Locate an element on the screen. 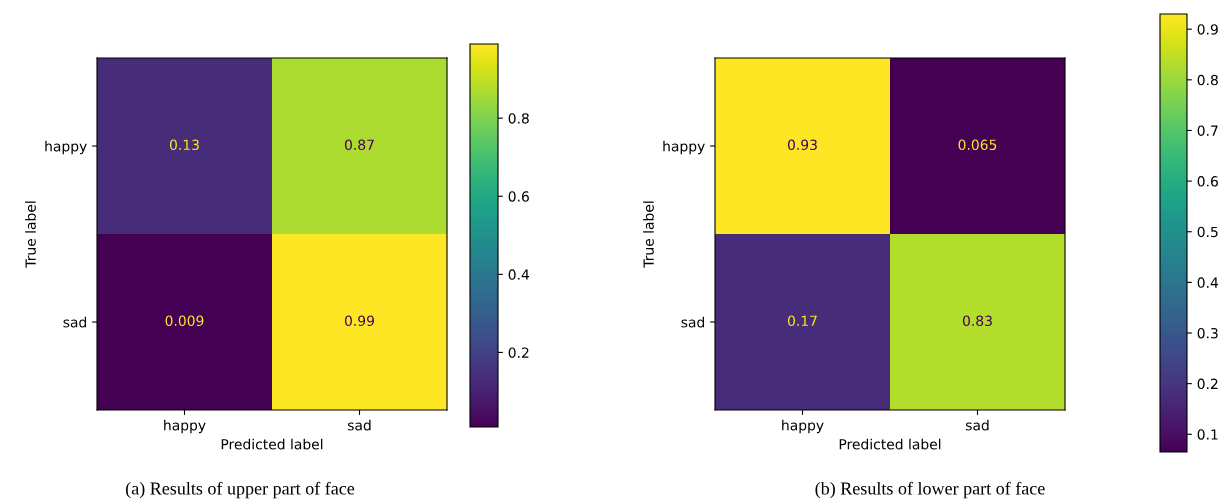 This screenshot has width=1228, height=504. color-bar-label: 0.7 is located at coordinates (1207, 130).